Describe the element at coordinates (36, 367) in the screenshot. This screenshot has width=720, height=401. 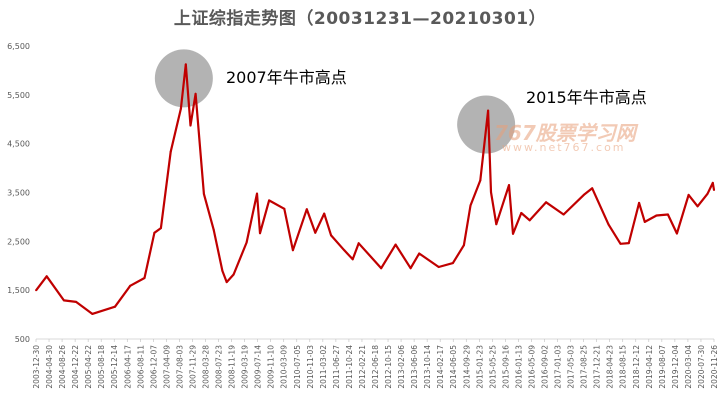
I see `x-tick-label: 2003-12-30` at that location.